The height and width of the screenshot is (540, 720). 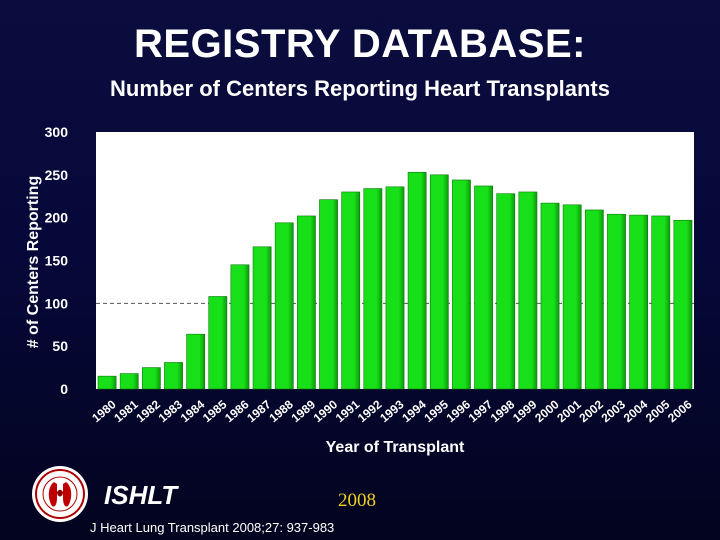 I want to click on bar-1985, so click(x=218, y=343).